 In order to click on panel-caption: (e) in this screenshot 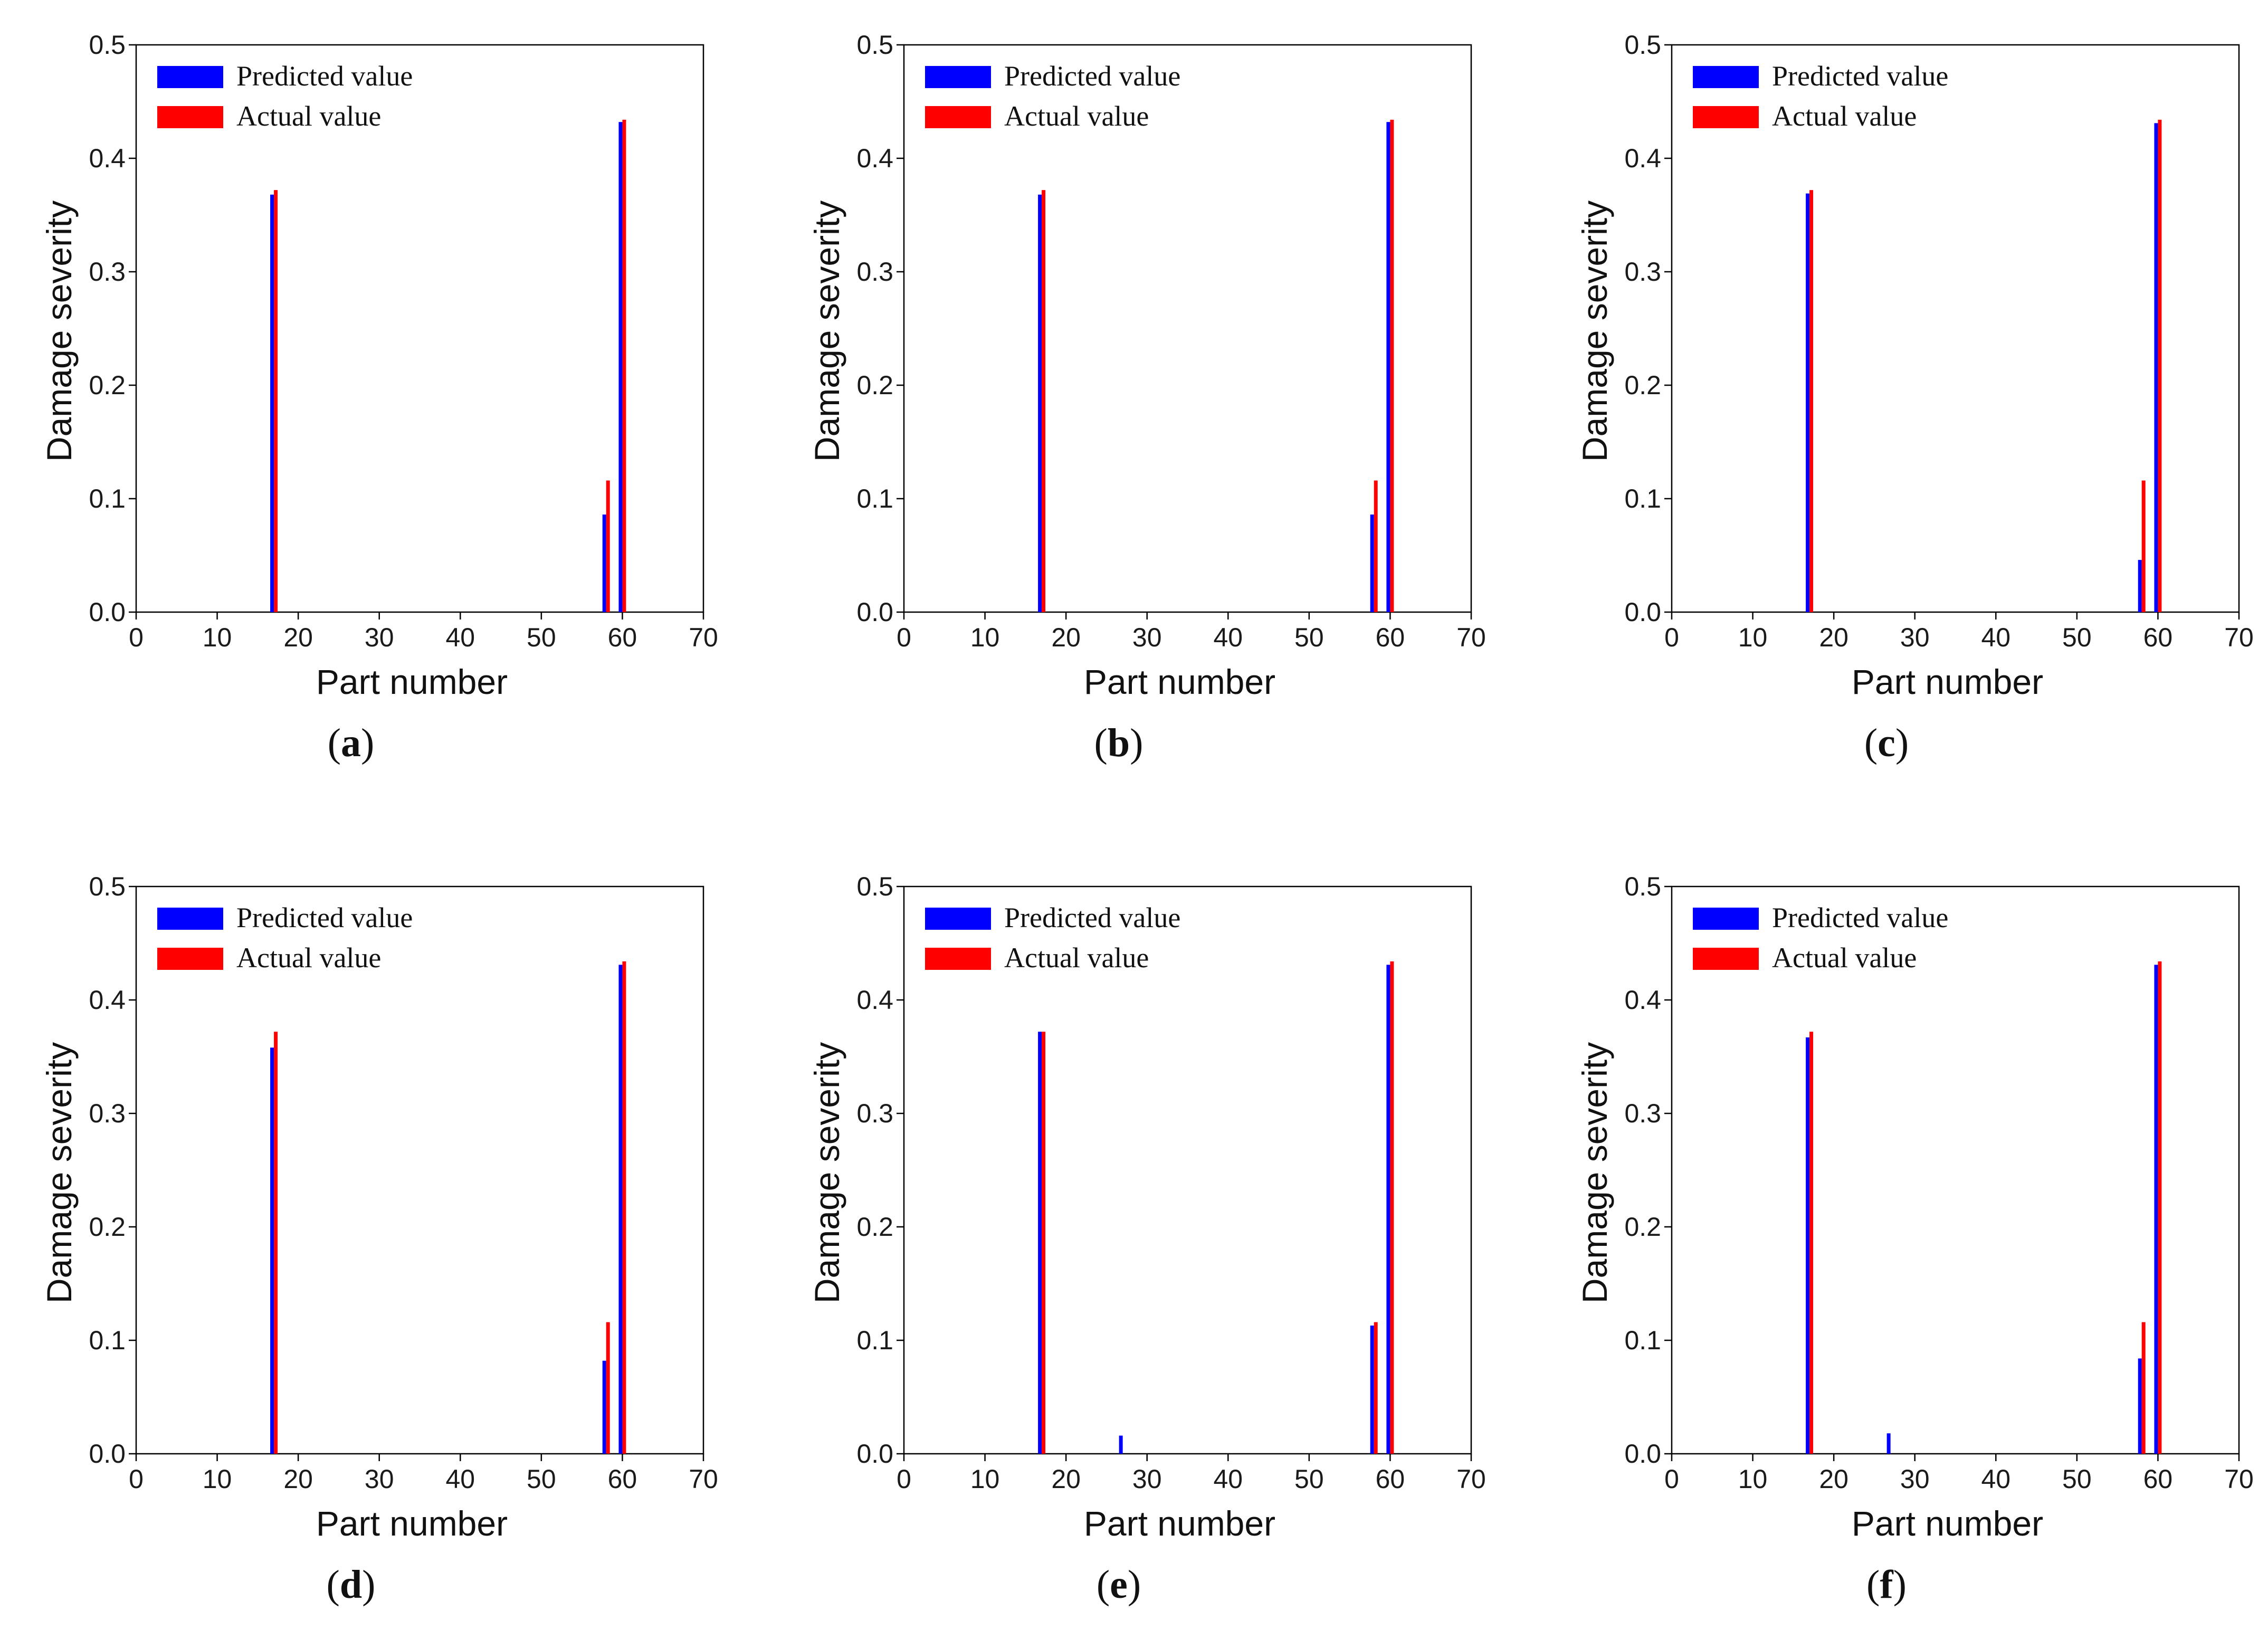, I will do `click(1119, 1585)`.